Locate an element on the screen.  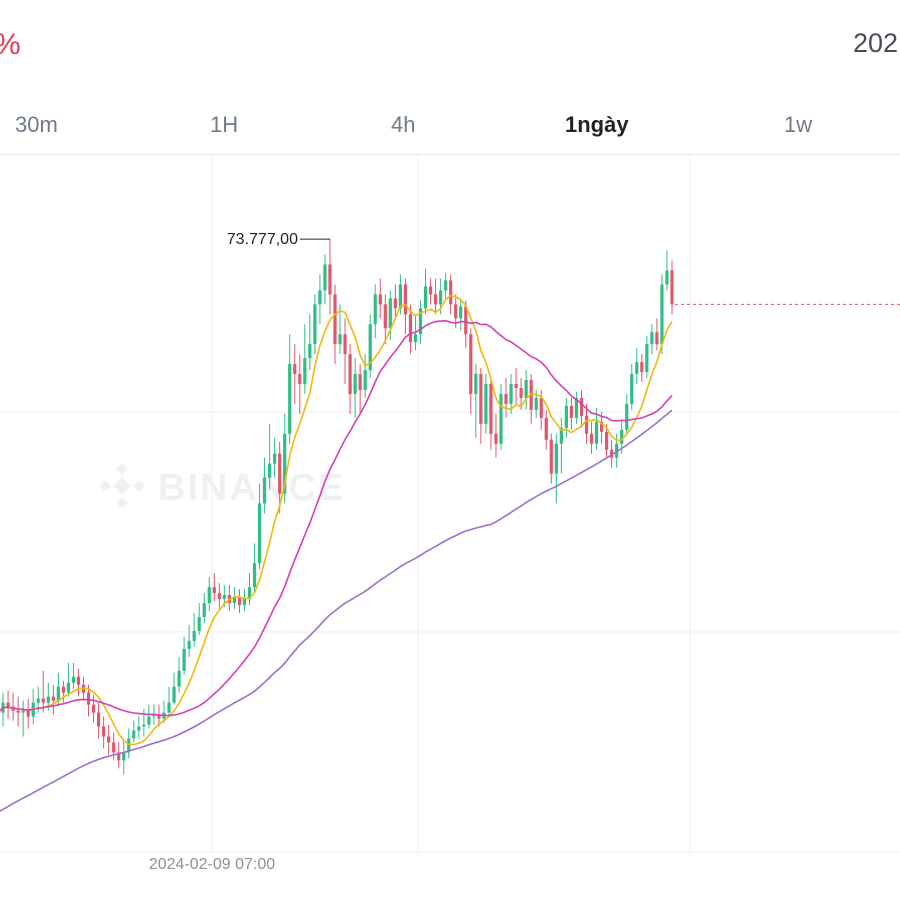
tab-1day: 1ngày is located at coordinates (597, 124).